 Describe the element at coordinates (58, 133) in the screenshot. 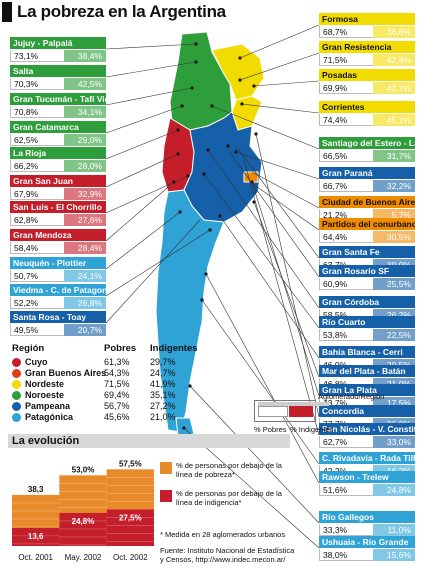

I see `card-gran-catamarca: Gran Catamarca 62,5% 29,0%` at that location.